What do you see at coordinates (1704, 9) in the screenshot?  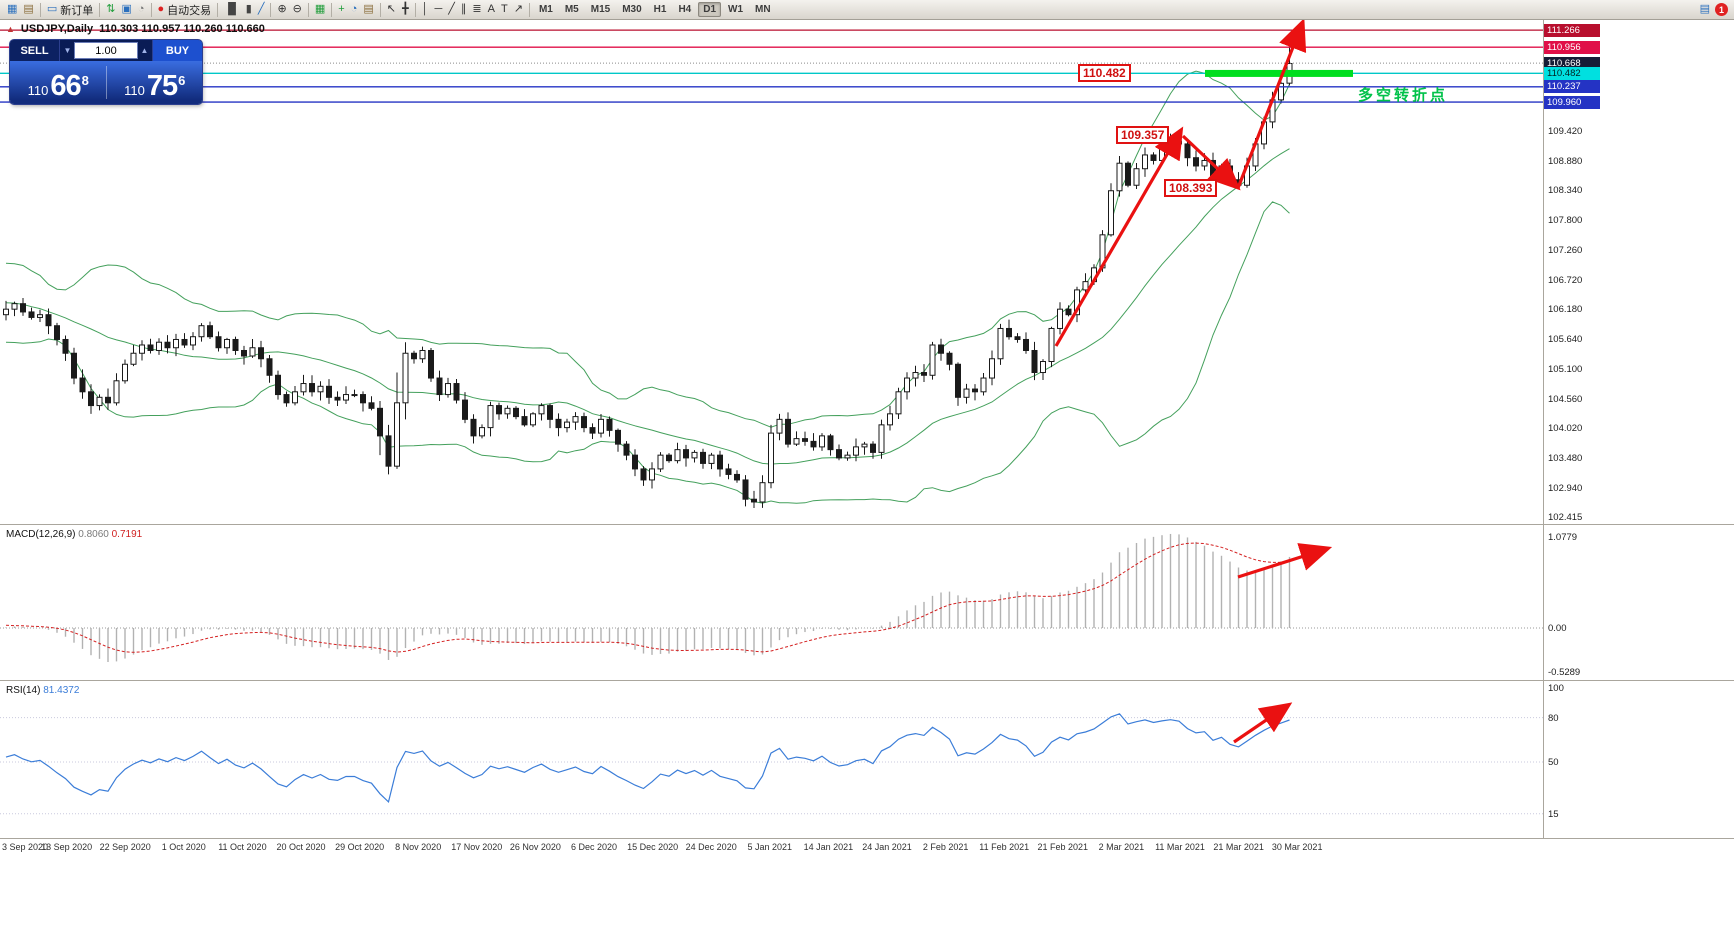 I see `mailbox-icon: ▤` at bounding box center [1704, 9].